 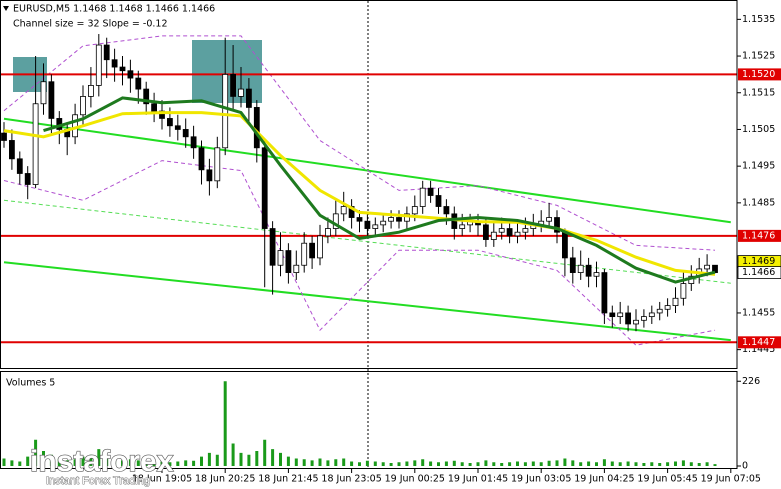 I want to click on y-tick-label: 1.1505, so click(x=758, y=129).